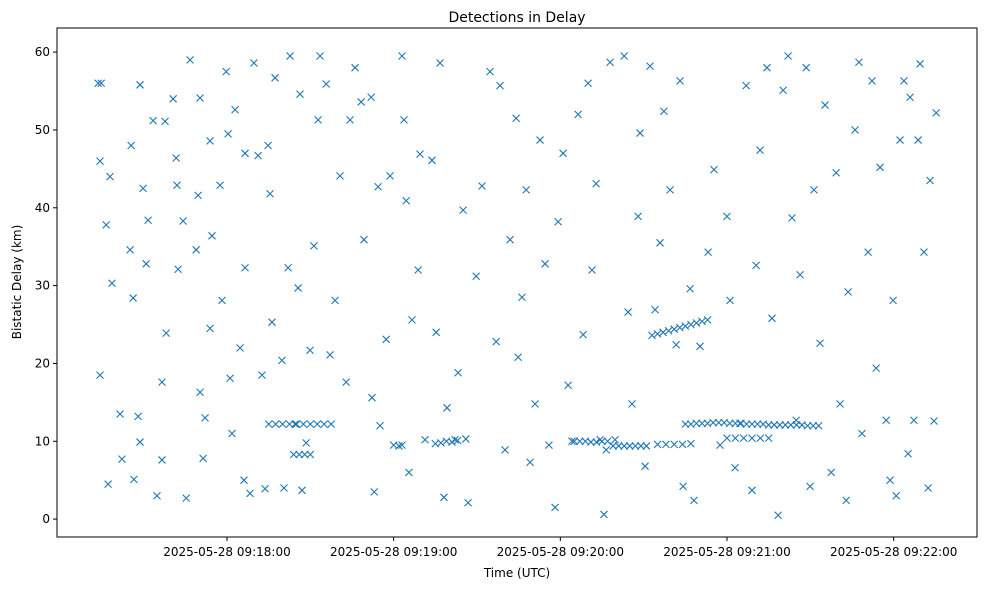 The height and width of the screenshot is (594, 988). What do you see at coordinates (393, 552) in the screenshot?
I see `x-tick-label: 2025-05-28 09:19:00` at bounding box center [393, 552].